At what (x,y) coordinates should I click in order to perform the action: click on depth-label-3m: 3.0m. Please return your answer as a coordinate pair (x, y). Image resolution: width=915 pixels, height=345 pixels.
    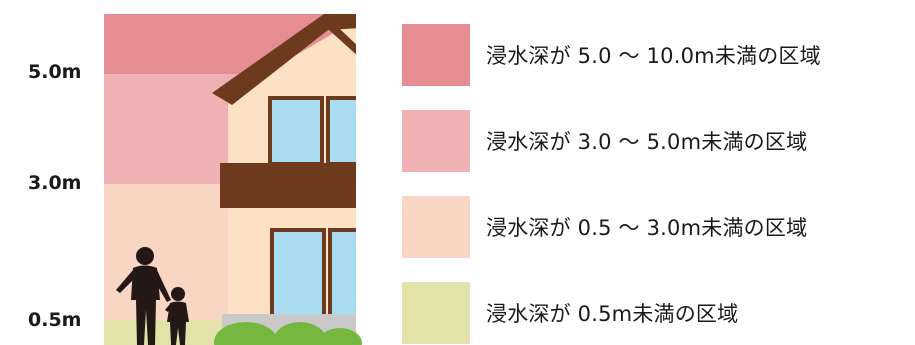
    Looking at the image, I should click on (55, 183).